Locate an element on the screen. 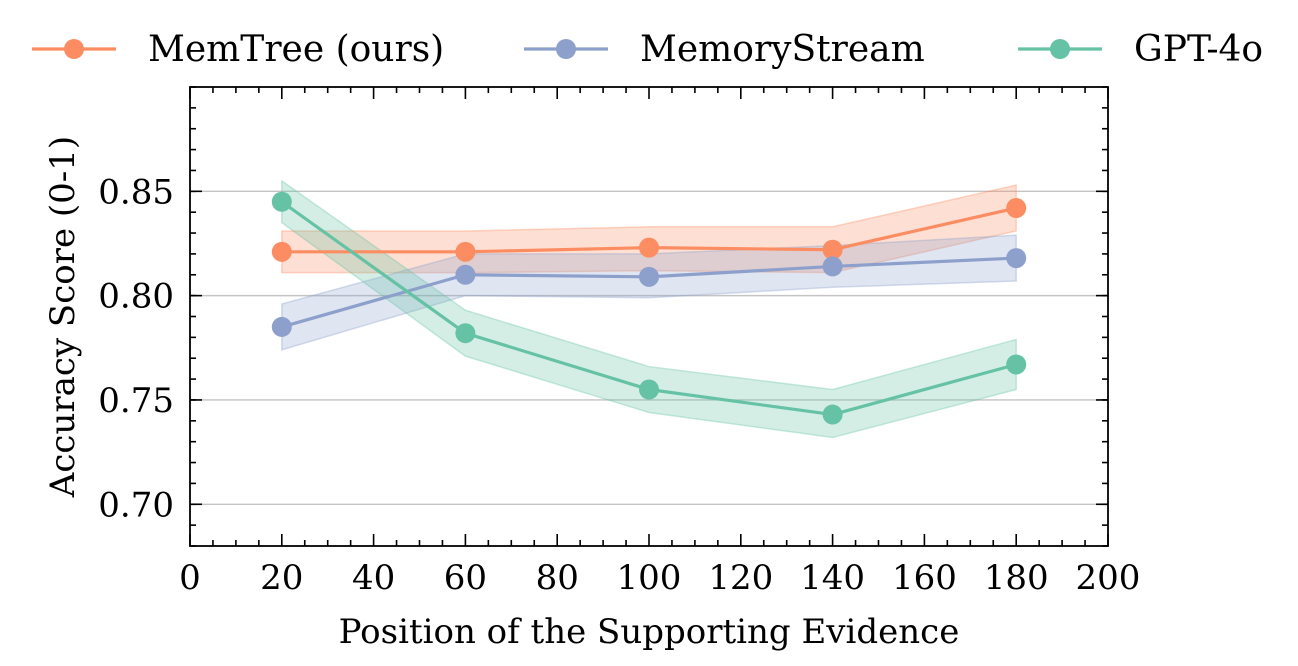 The width and height of the screenshot is (1298, 666). x-tick-label-6: 120 is located at coordinates (740, 578).